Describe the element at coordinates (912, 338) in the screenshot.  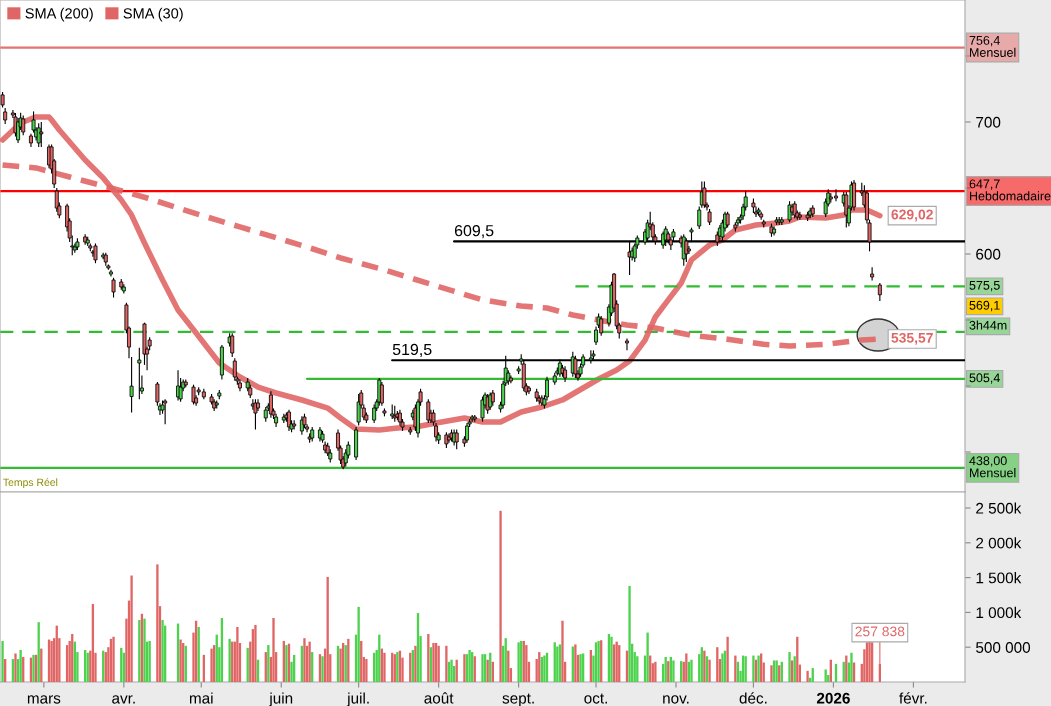
I see `data-label: 535,57` at that location.